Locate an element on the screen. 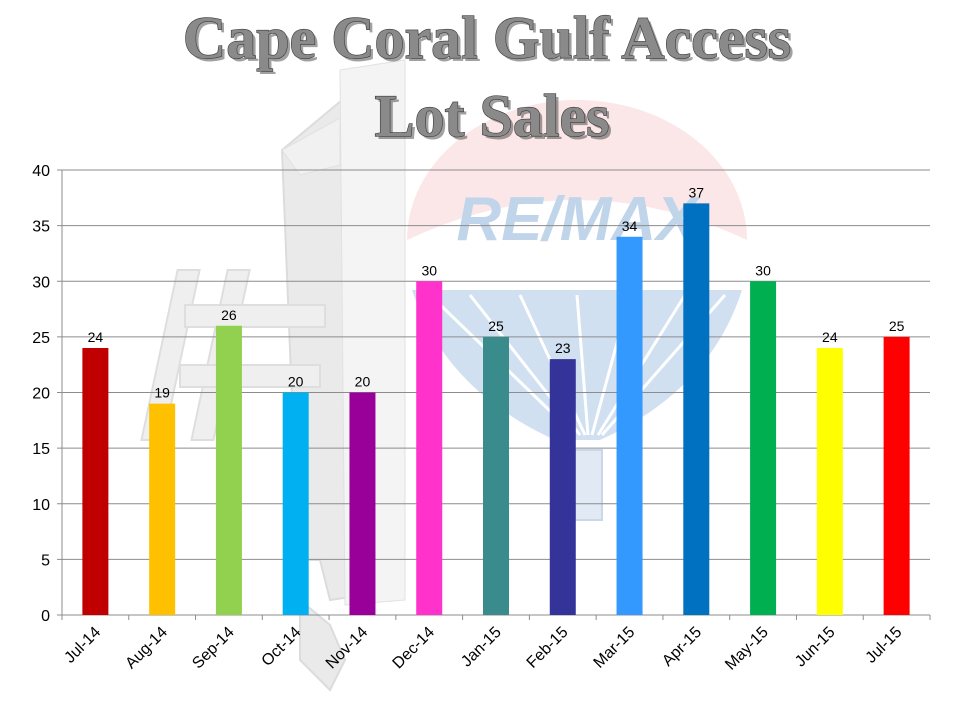 This screenshot has width=960, height=720. x-tick-label-Jan-15: Jan-15 is located at coordinates (481, 647).